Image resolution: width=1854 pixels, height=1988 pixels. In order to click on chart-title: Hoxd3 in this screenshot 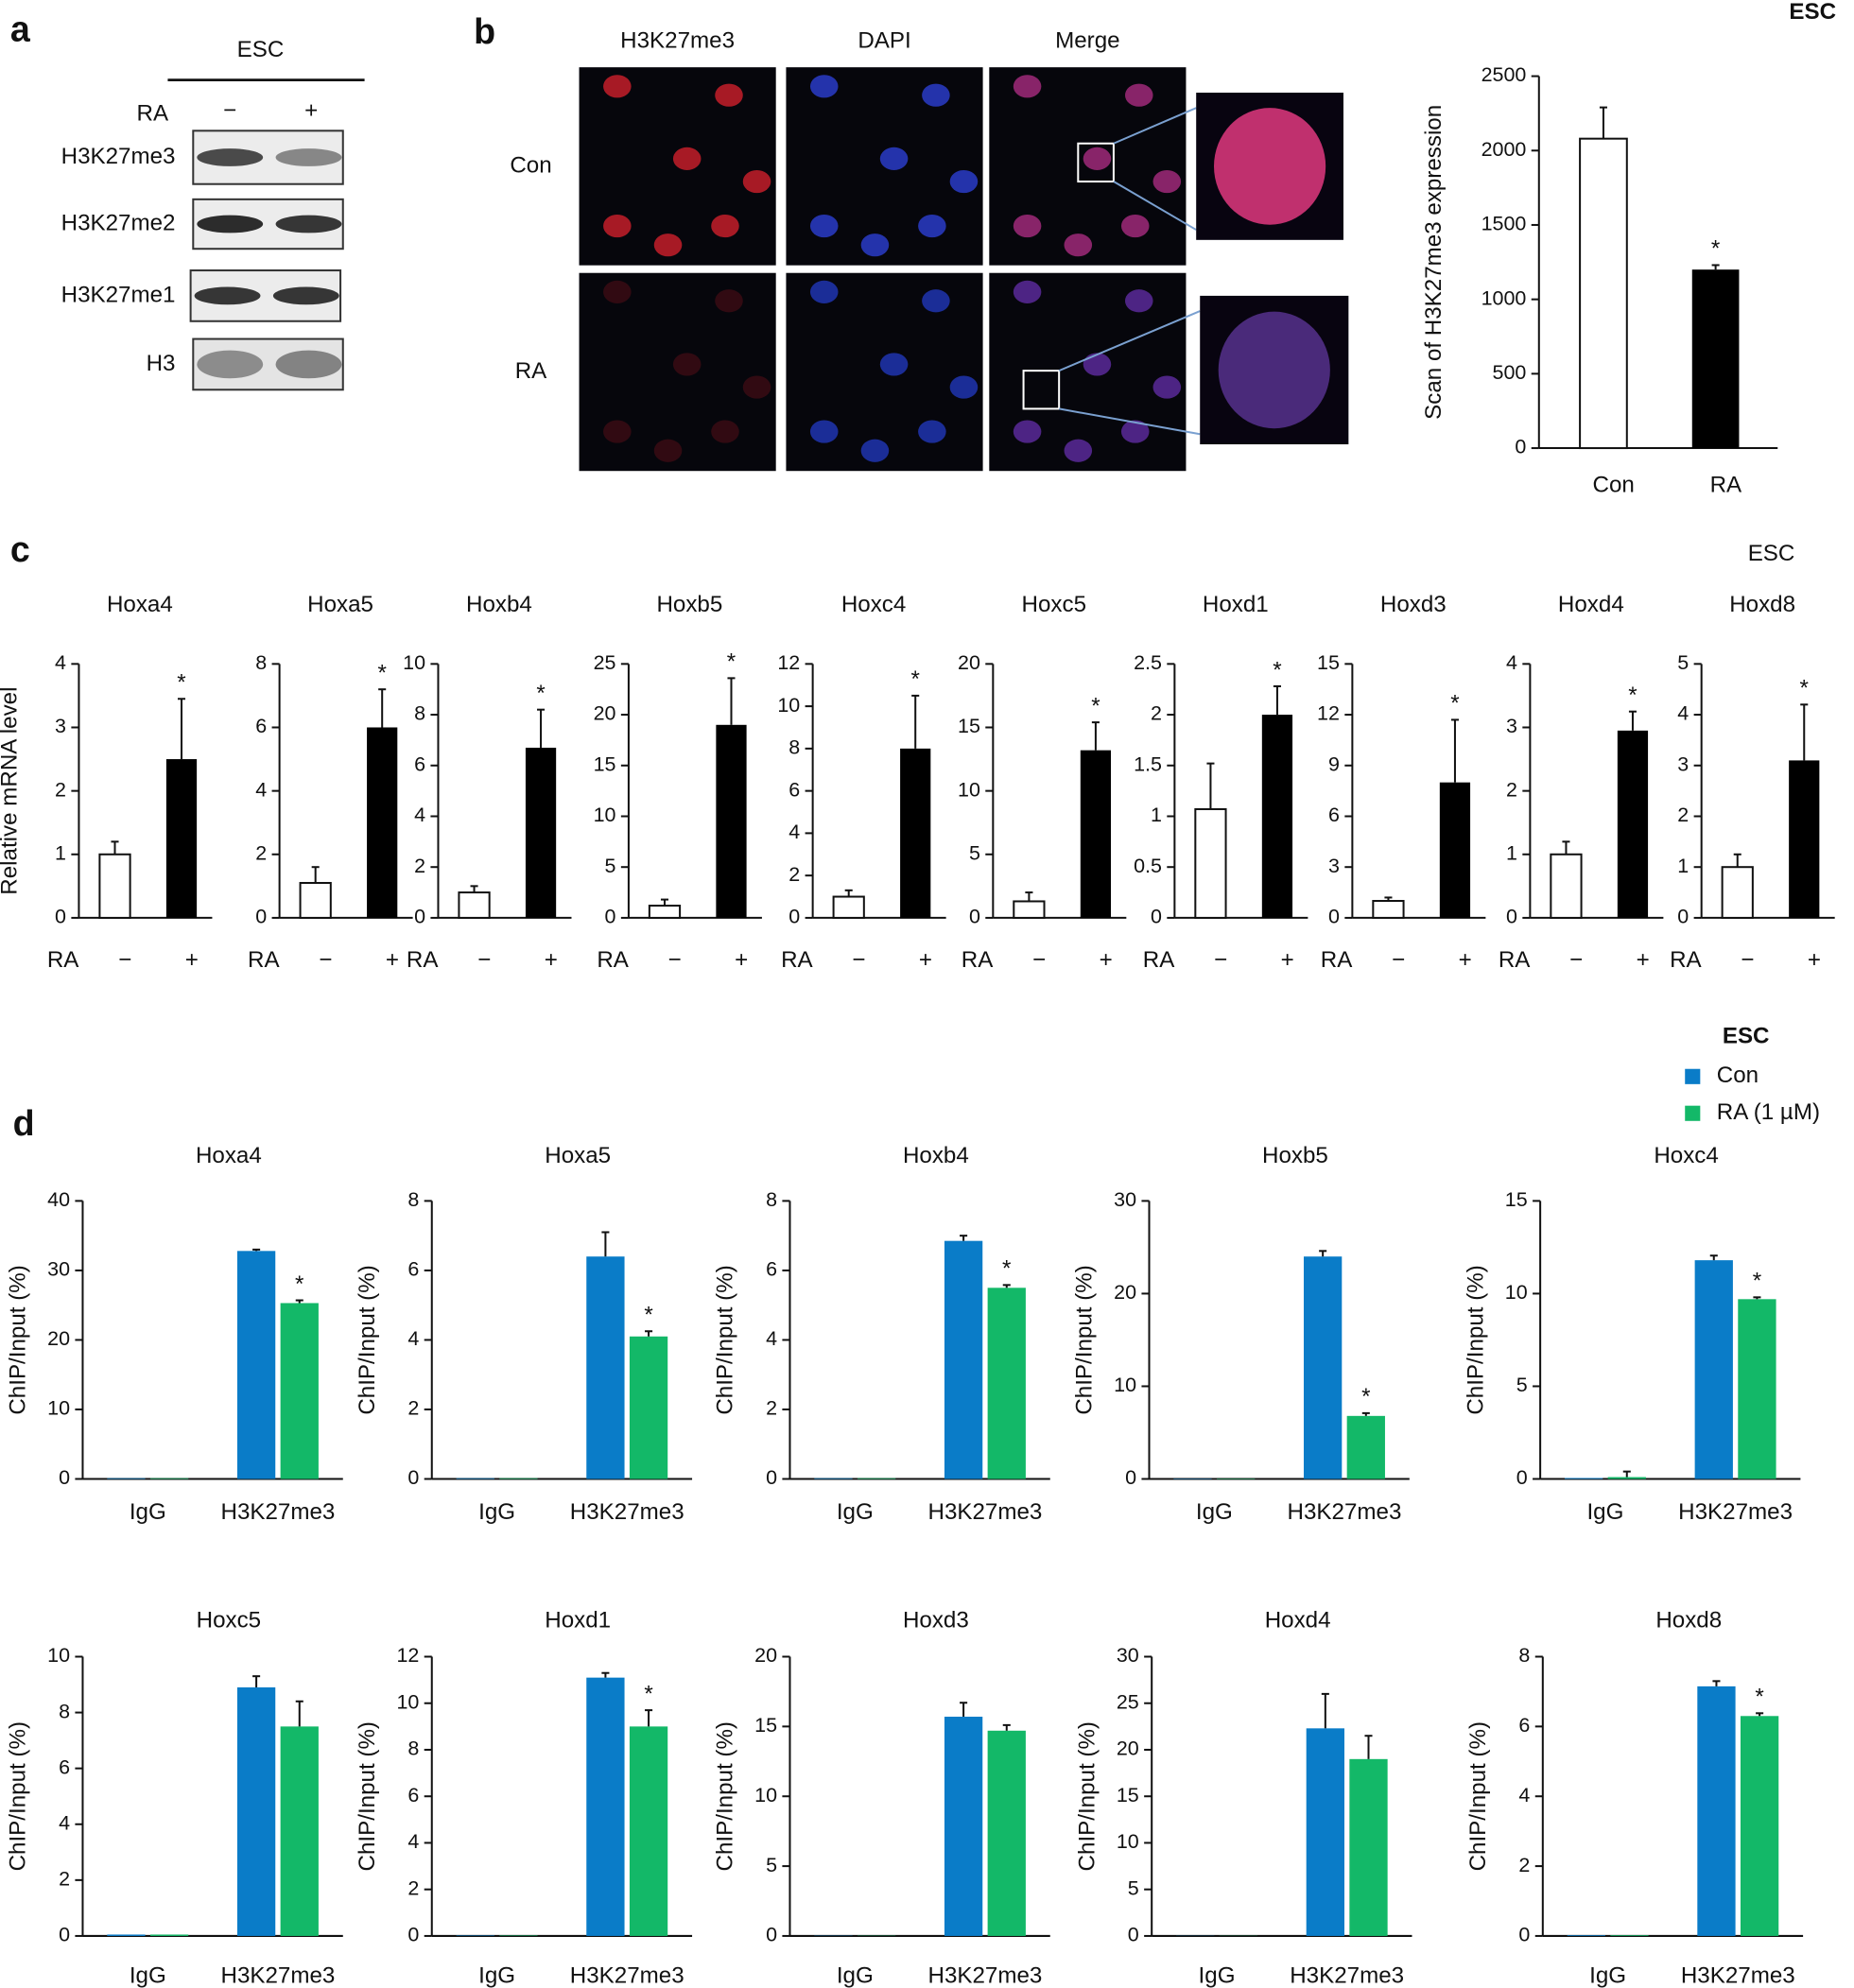, I will do `click(936, 1620)`.